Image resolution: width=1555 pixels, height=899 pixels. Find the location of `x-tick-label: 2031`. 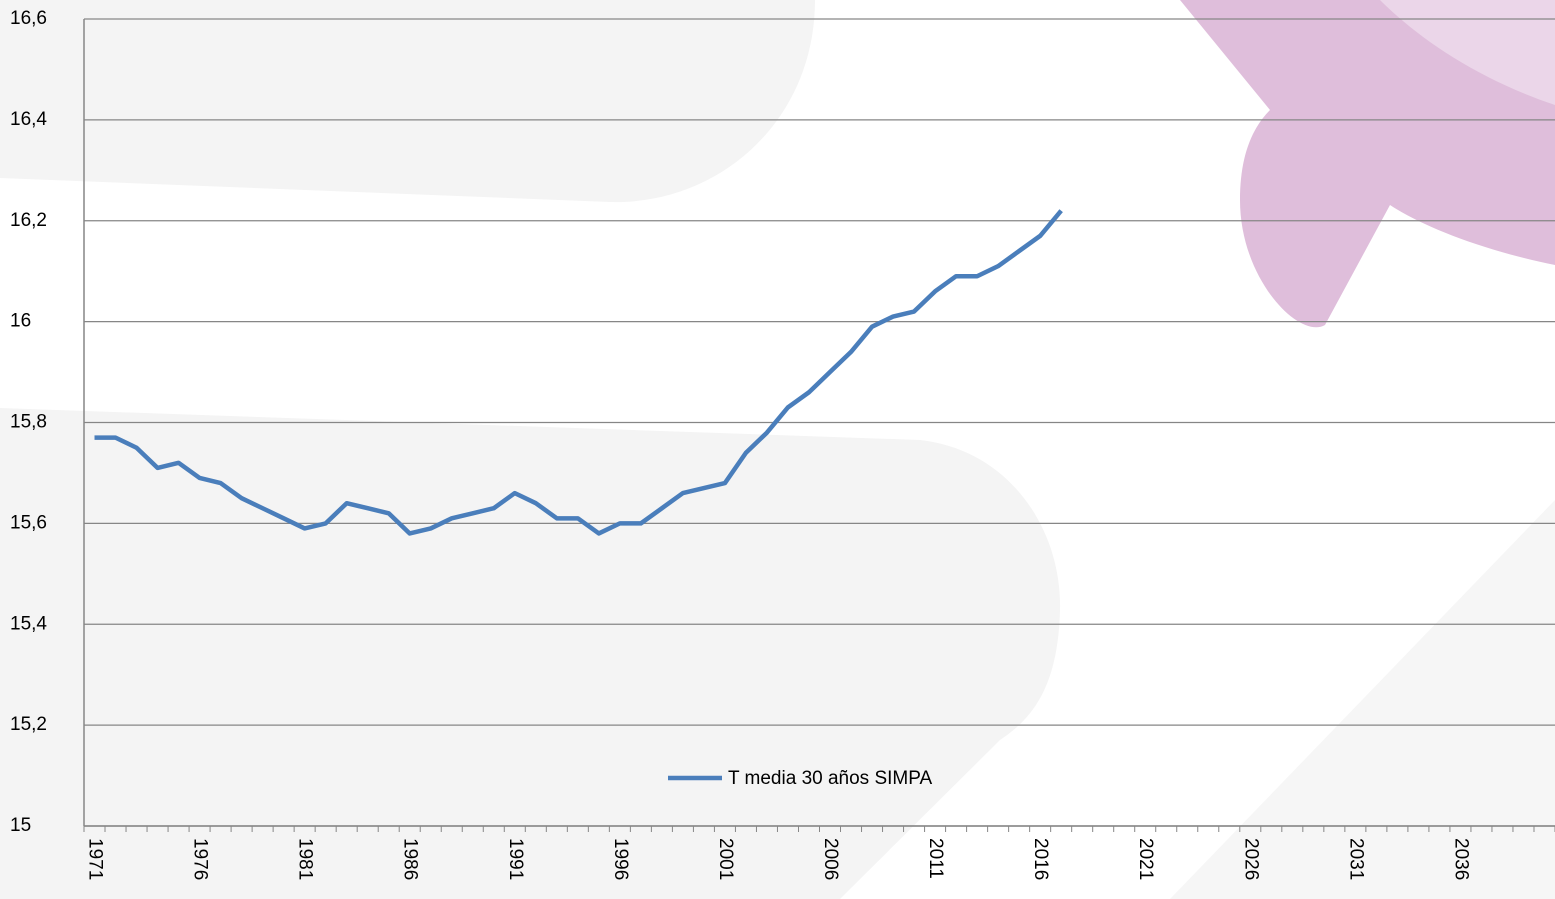

x-tick-label: 2031 is located at coordinates (1355, 859).